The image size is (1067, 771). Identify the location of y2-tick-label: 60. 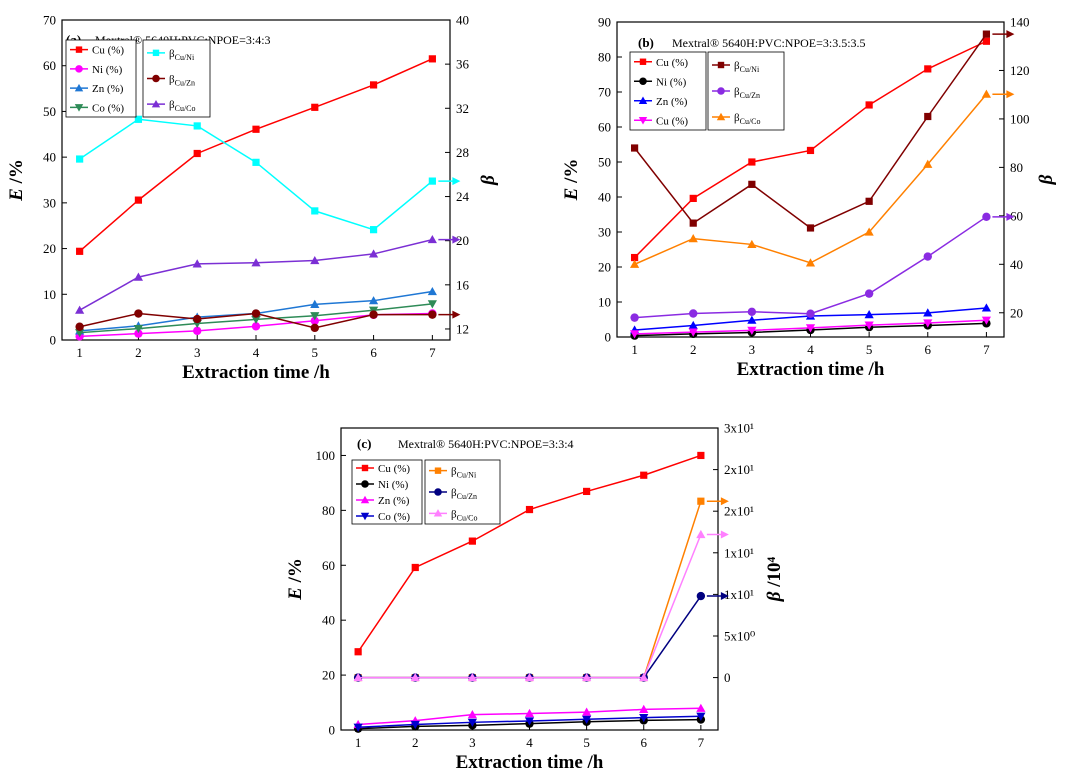
(1016, 215).